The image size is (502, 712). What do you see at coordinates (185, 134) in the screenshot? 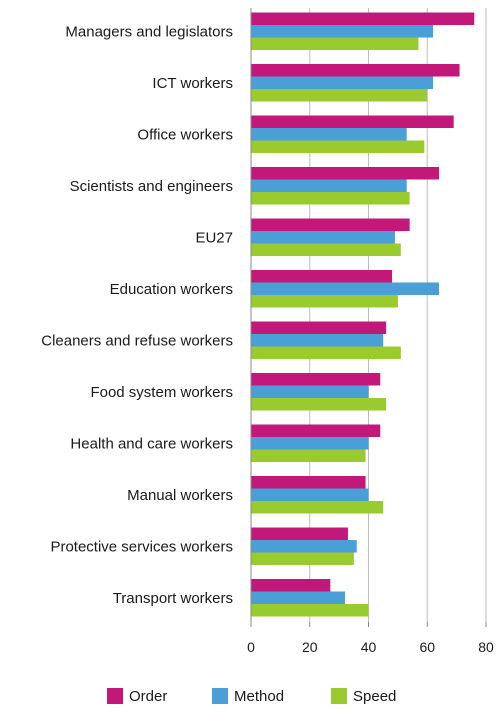
I see `category-label: Office workers` at bounding box center [185, 134].